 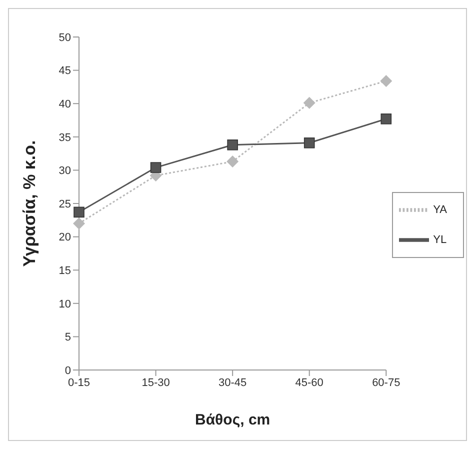 What do you see at coordinates (440, 239) in the screenshot?
I see `legend-label: YL` at bounding box center [440, 239].